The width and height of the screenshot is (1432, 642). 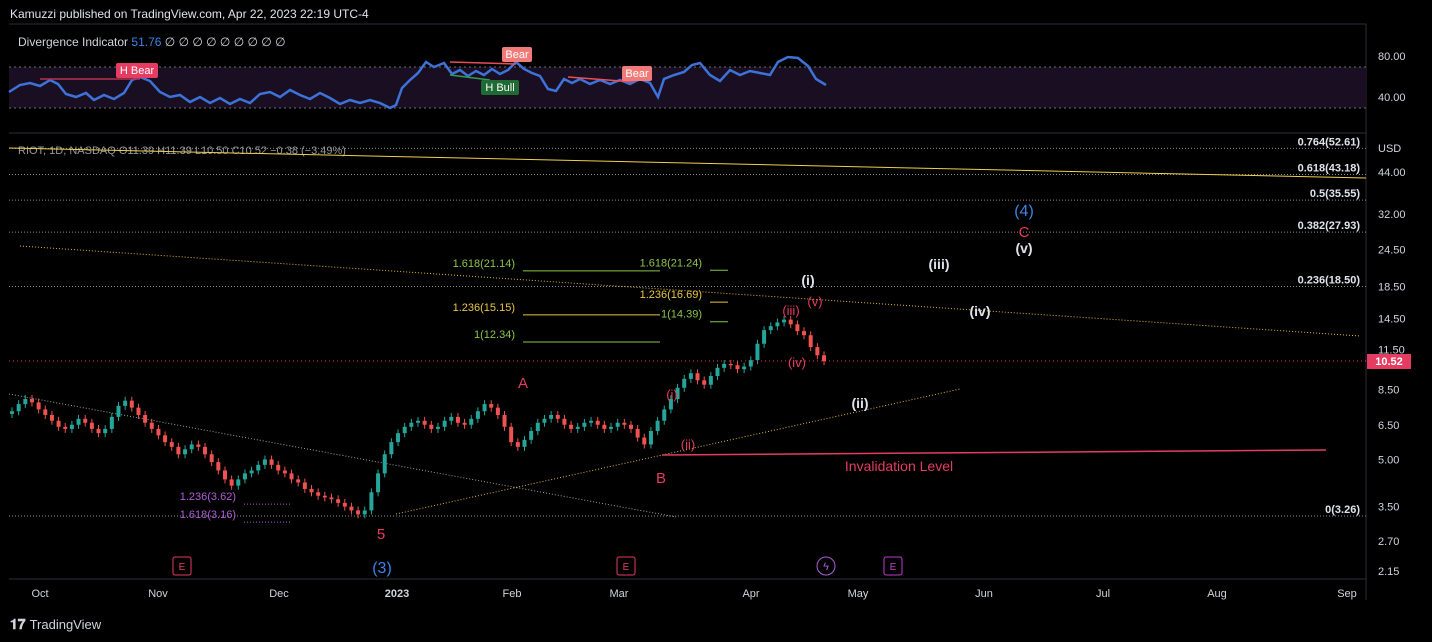 I want to click on minor-wave-iv: (iv), so click(x=797, y=362).